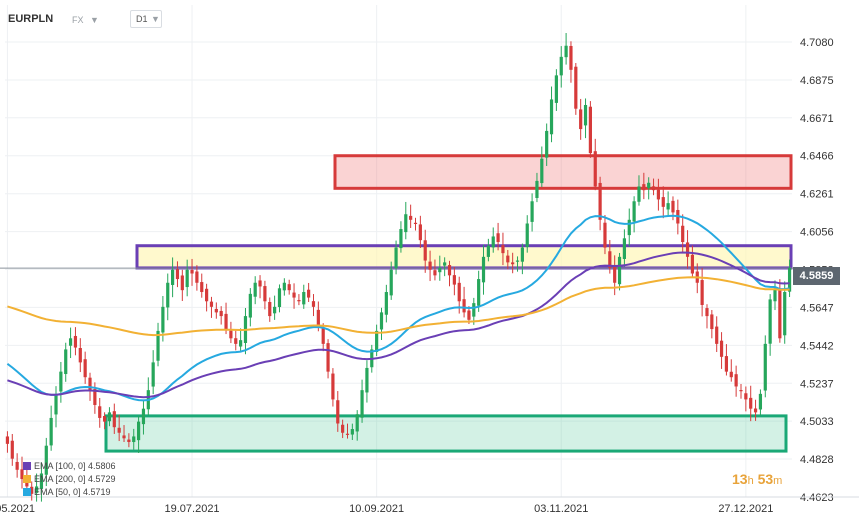 This screenshot has width=859, height=525. I want to click on y-tick-label: 4.5237, so click(817, 384).